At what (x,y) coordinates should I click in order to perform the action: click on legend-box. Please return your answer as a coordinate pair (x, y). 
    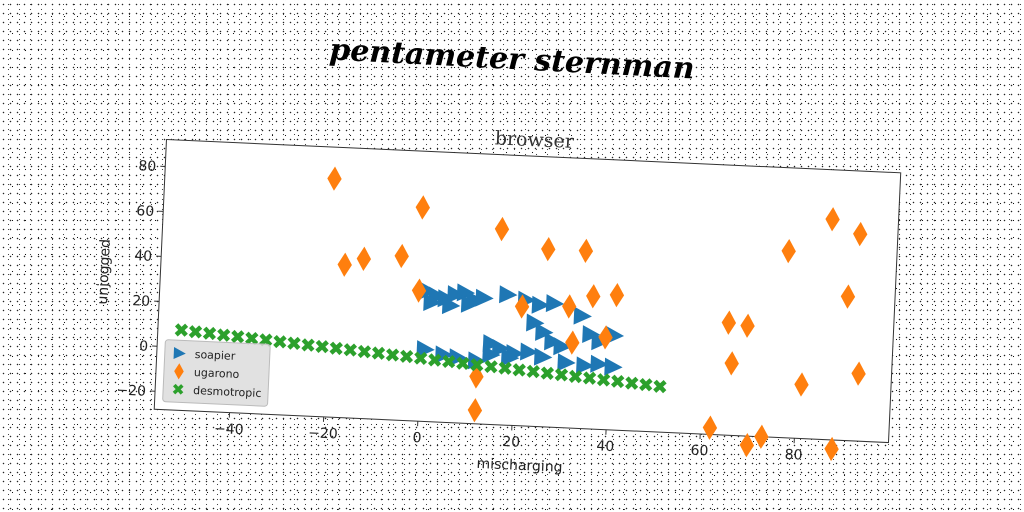
    Looking at the image, I should click on (216, 373).